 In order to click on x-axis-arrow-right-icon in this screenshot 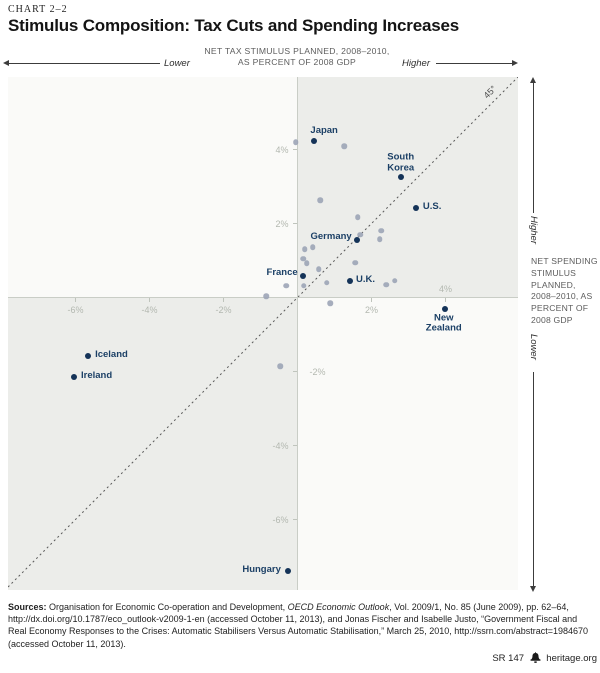, I will do `click(515, 63)`.